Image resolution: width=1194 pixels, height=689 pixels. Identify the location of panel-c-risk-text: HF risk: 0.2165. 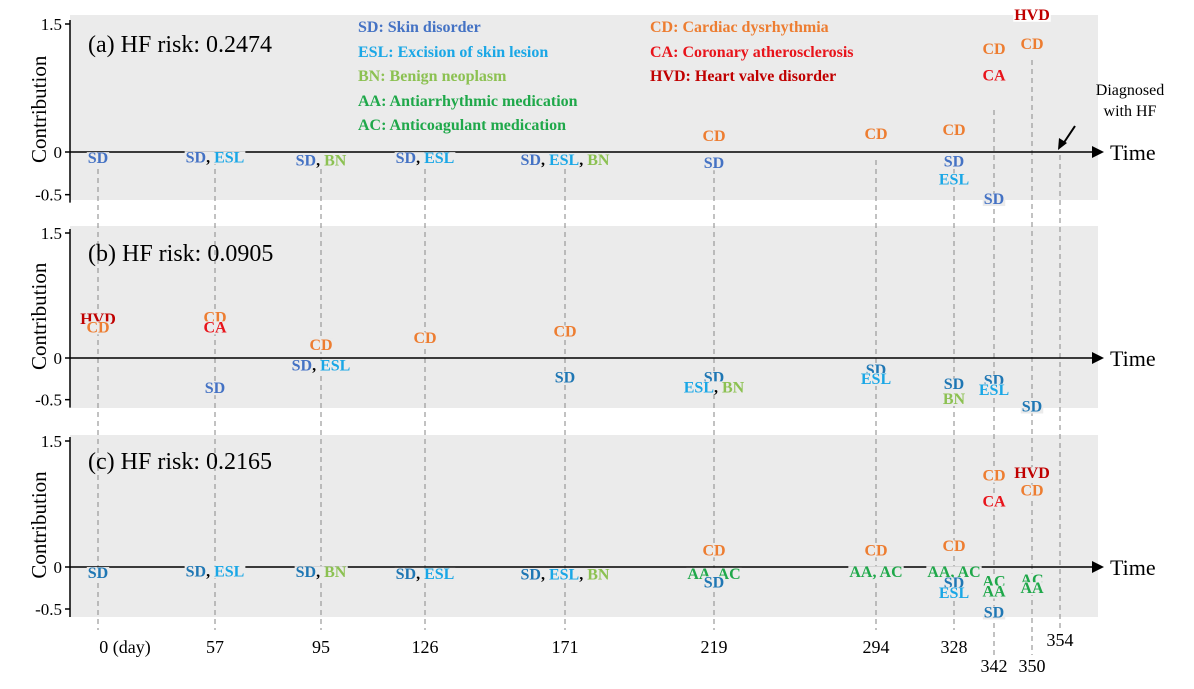
(196, 462).